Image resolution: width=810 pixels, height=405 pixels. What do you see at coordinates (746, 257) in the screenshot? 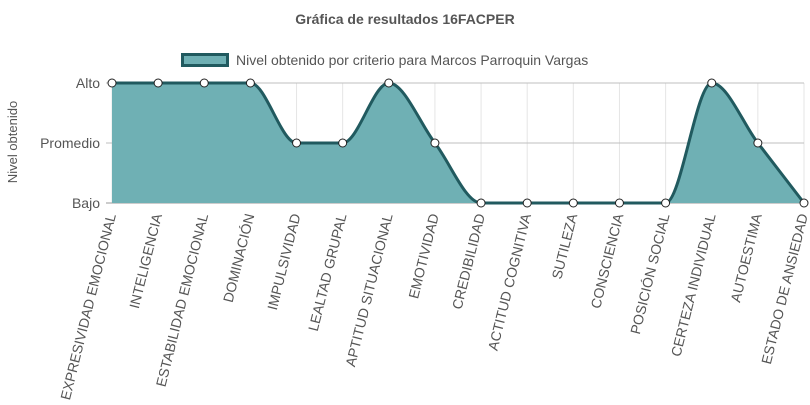
I see `x-tick-label: AUTOESTIMA` at bounding box center [746, 257].